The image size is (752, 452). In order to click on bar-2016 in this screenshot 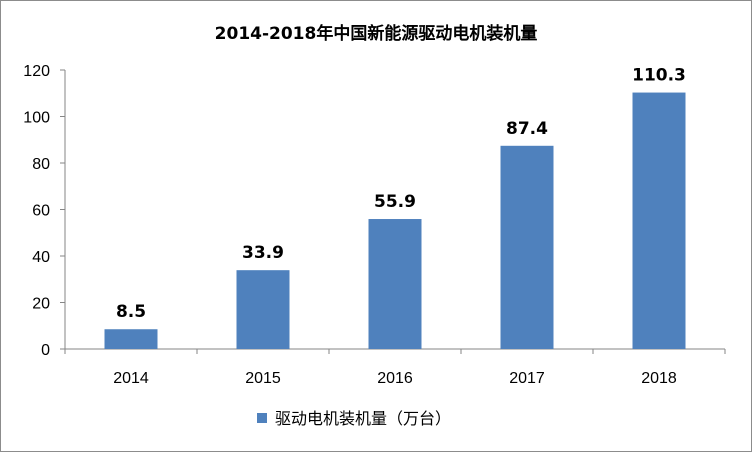, I will do `click(395, 284)`.